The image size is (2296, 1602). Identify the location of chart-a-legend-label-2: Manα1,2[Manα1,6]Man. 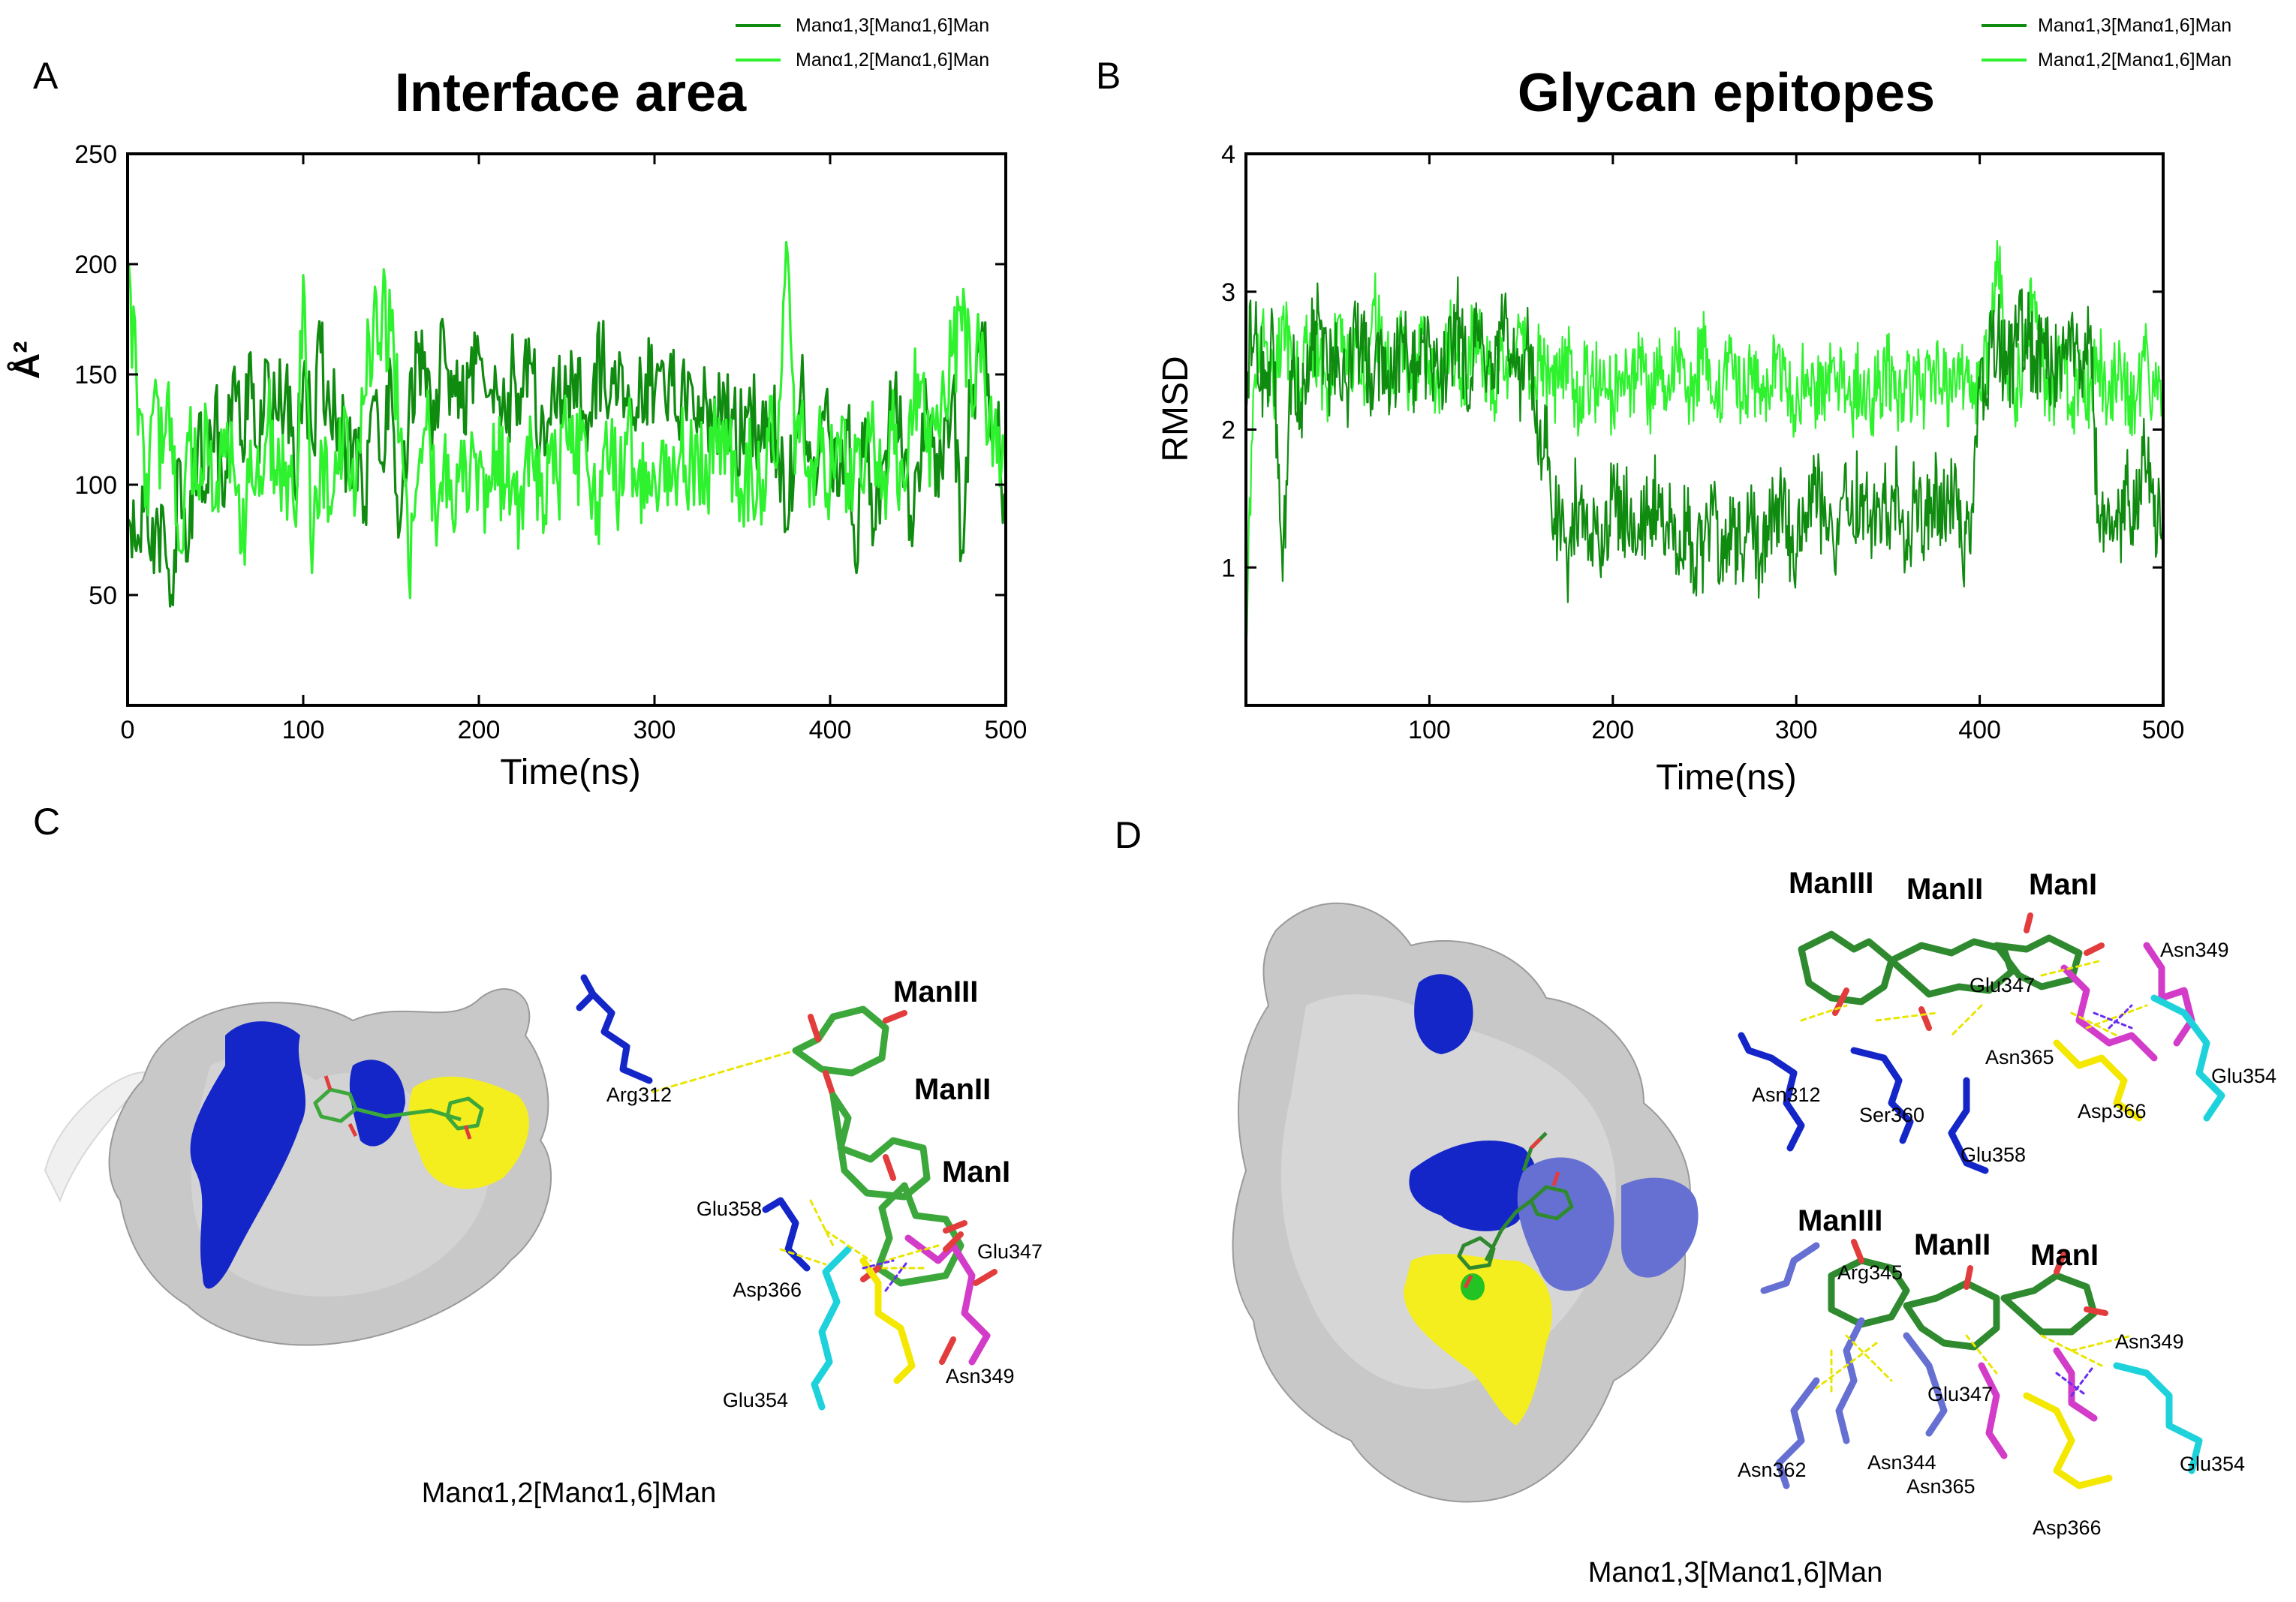
(892, 60).